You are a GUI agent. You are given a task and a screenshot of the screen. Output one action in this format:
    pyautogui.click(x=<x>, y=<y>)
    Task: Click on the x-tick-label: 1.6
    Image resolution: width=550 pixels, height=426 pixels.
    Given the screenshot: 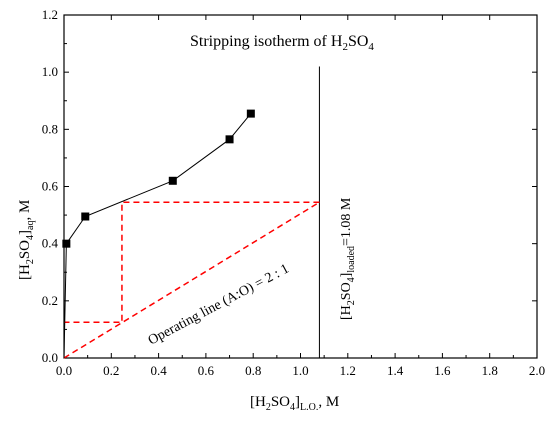 What is the action you would take?
    pyautogui.click(x=442, y=370)
    